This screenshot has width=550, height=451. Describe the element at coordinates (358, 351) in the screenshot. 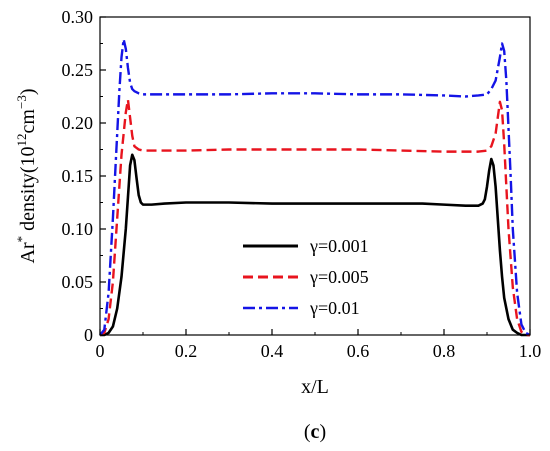

I see `x-tick-label-3: 0.6` at that location.